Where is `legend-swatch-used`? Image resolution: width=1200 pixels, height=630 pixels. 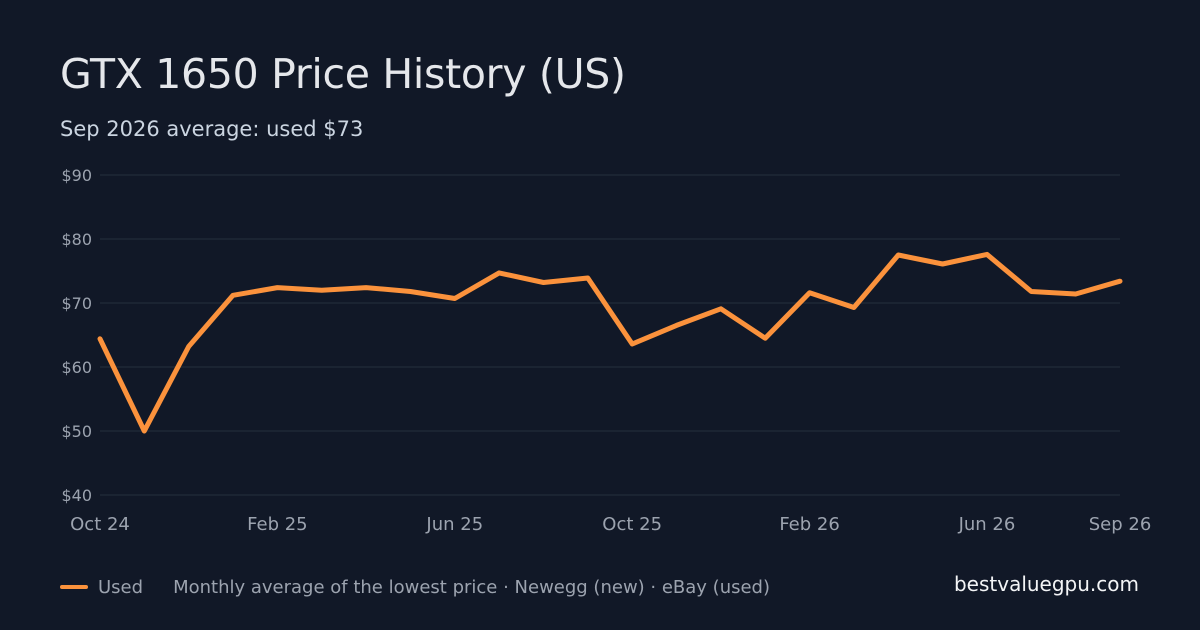
legend-swatch-used is located at coordinates (74, 587).